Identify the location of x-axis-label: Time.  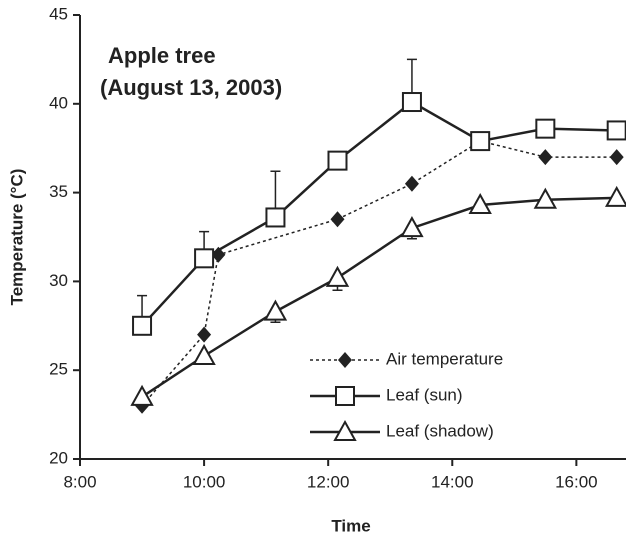
(350, 525).